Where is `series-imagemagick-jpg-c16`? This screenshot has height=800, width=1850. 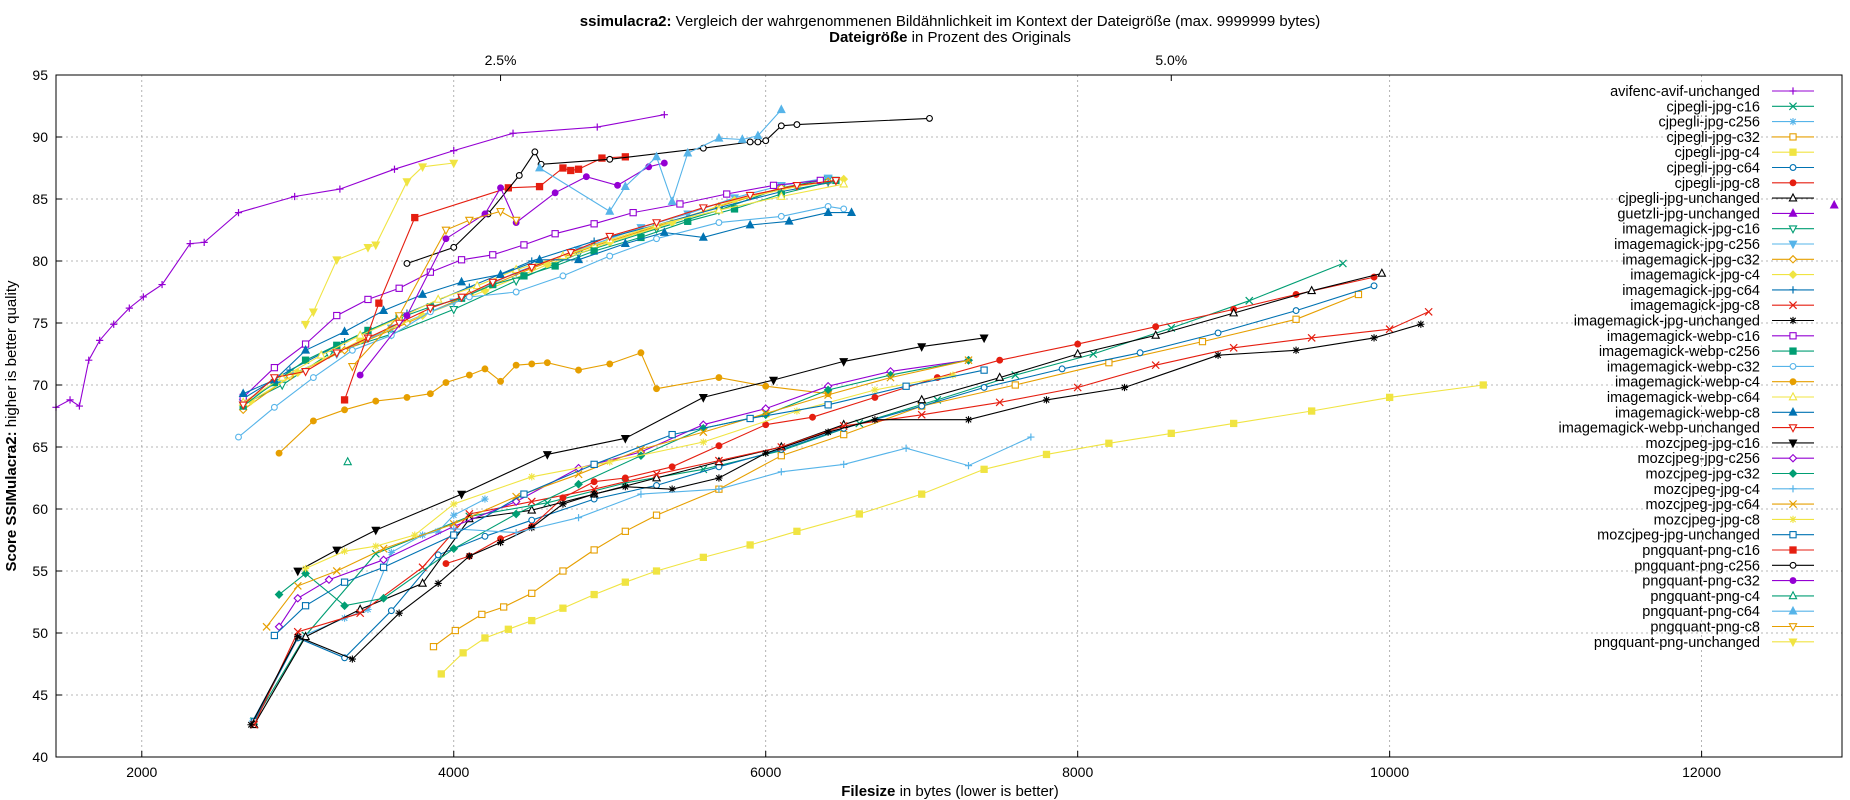 series-imagemagick-jpg-c16 is located at coordinates (535, 293).